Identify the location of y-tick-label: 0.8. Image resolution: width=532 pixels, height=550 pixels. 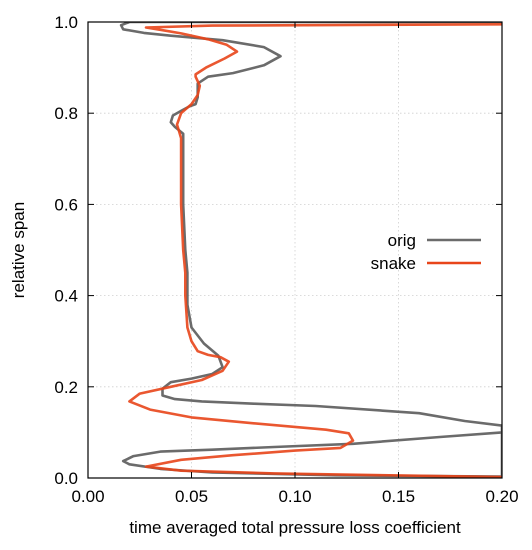
(66, 113).